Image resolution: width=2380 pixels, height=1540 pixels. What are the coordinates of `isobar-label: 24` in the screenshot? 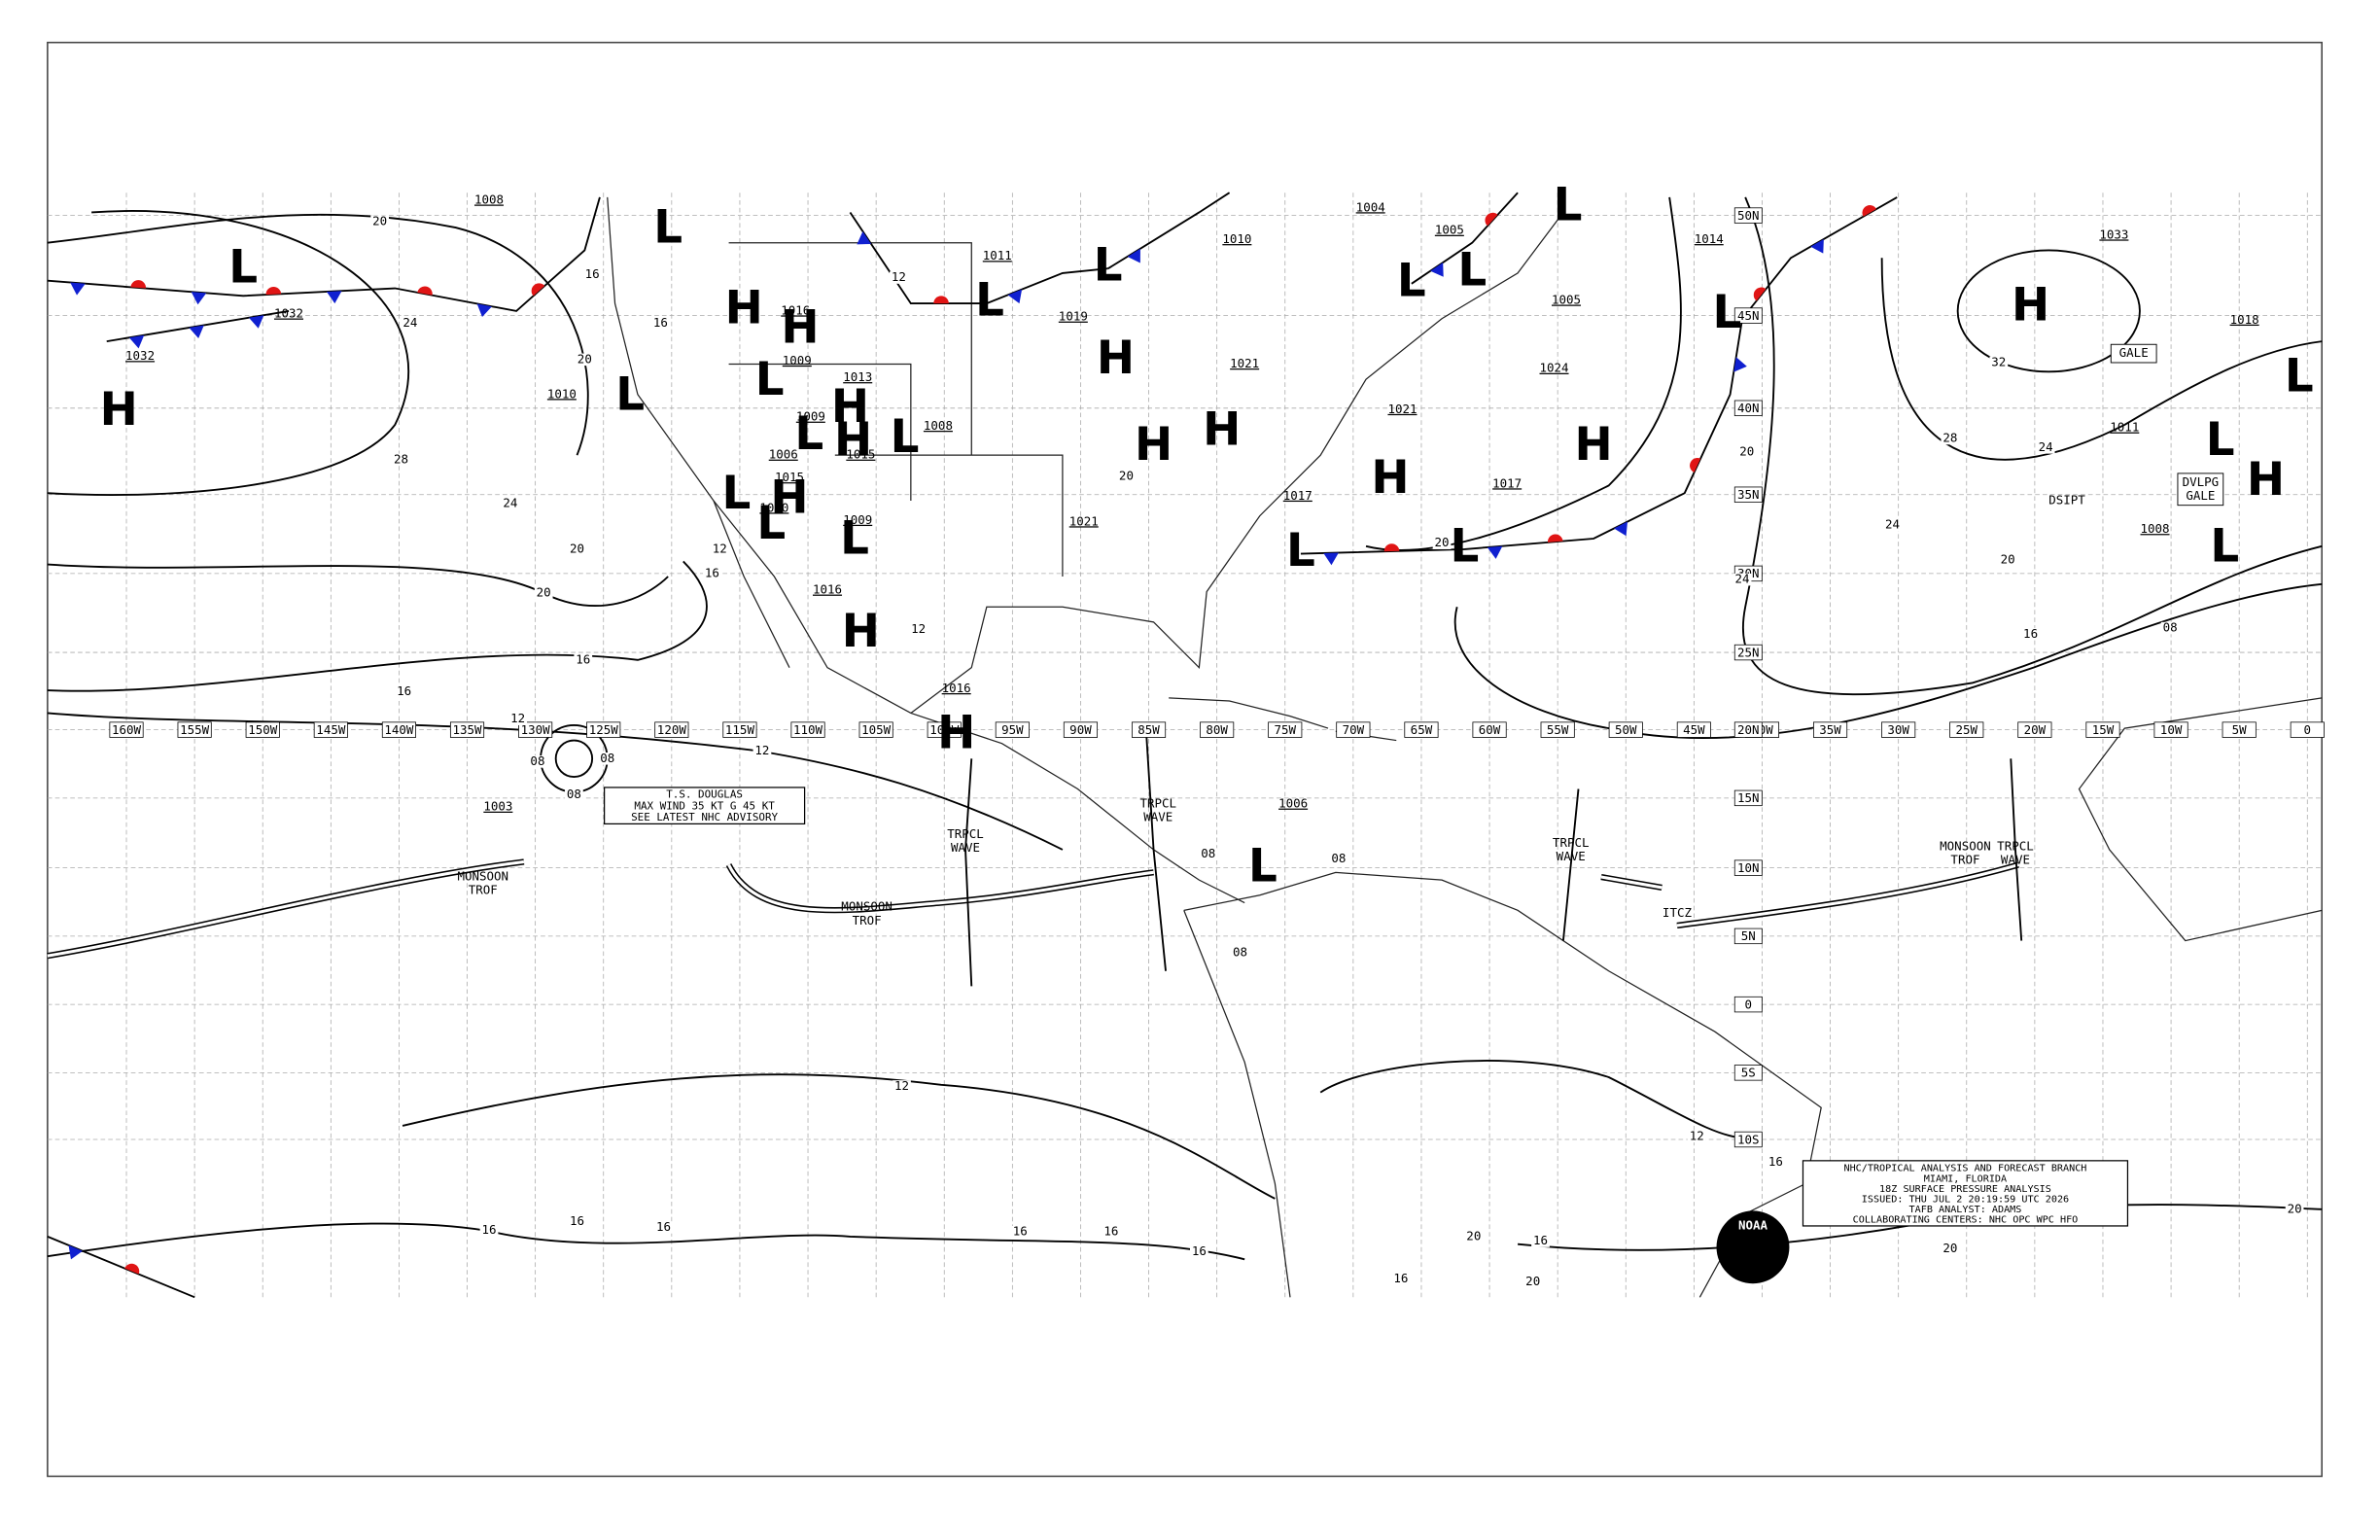 It's located at (1742, 579).